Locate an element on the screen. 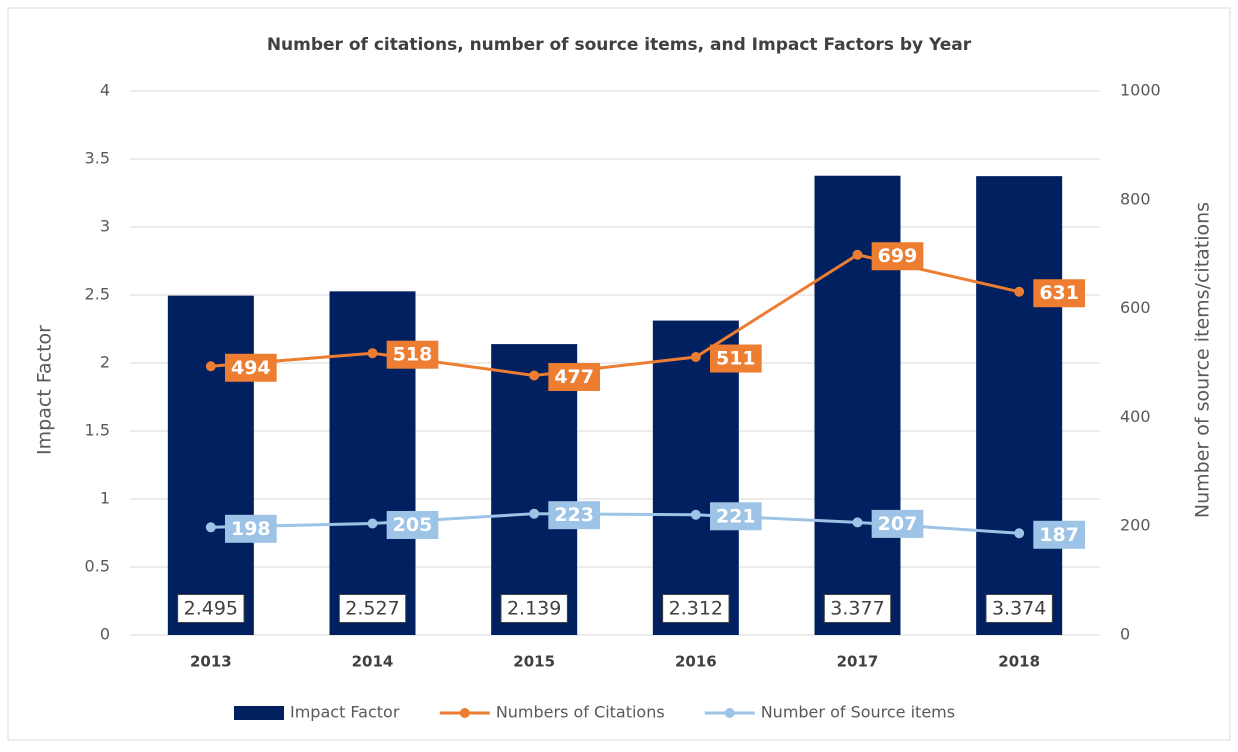 Image resolution: width=1238 pixels, height=752 pixels. data-label: 3.374 is located at coordinates (1019, 609).